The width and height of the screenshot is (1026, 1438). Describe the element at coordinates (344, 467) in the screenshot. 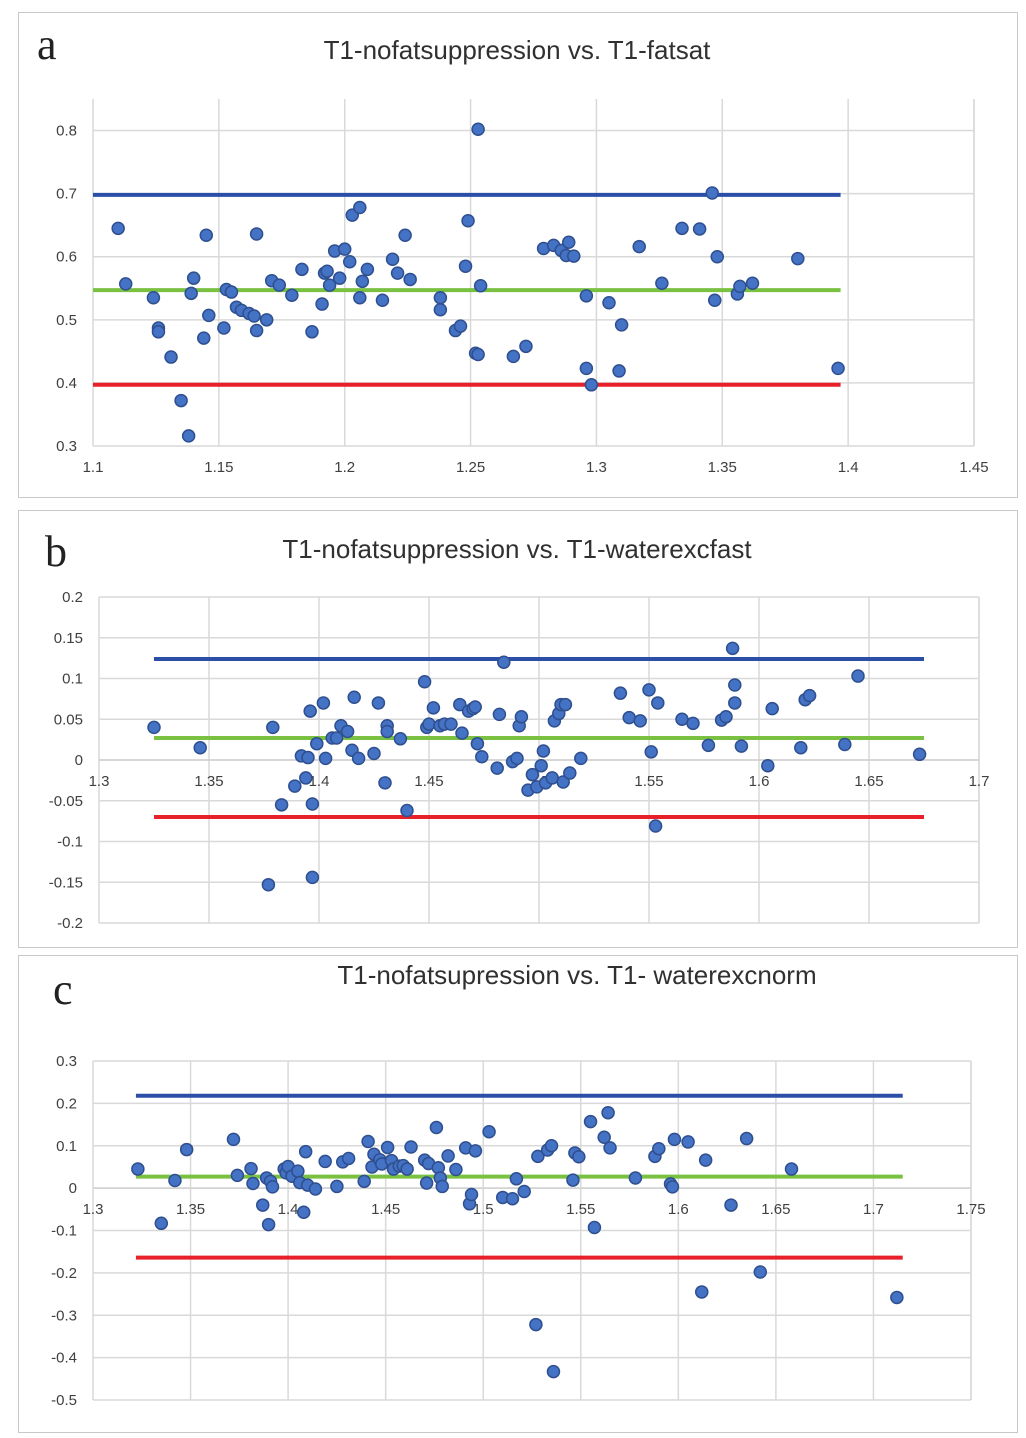

I see `x-tick-label: 1.2` at that location.